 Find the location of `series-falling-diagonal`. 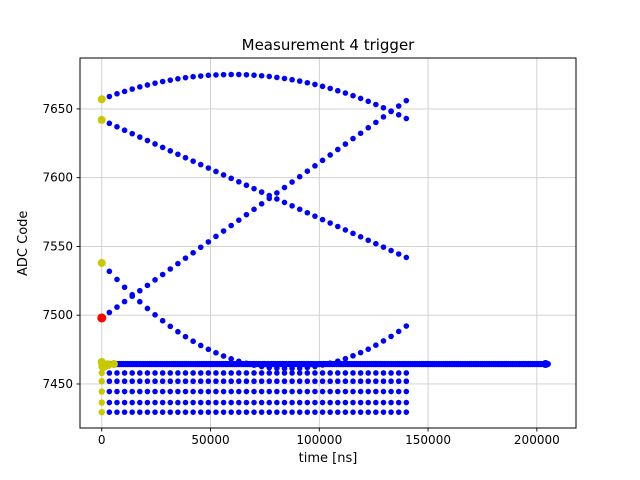

series-falling-diagonal is located at coordinates (254, 189).